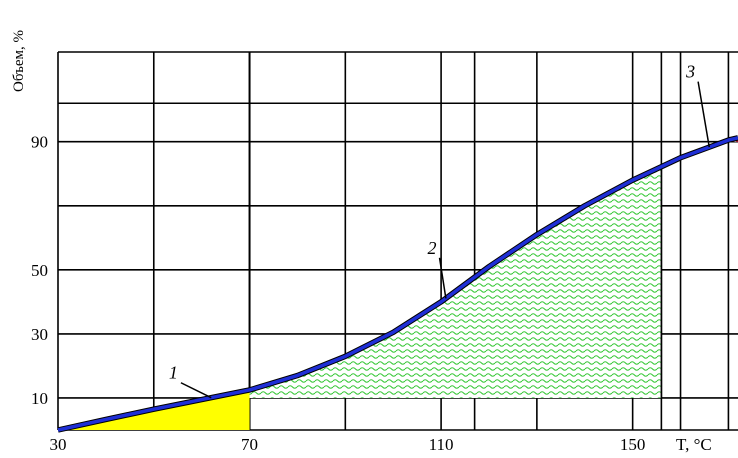 Image resolution: width=738 pixels, height=458 pixels. What do you see at coordinates (39, 142) in the screenshot?
I see `y-tick-label: 90` at bounding box center [39, 142].